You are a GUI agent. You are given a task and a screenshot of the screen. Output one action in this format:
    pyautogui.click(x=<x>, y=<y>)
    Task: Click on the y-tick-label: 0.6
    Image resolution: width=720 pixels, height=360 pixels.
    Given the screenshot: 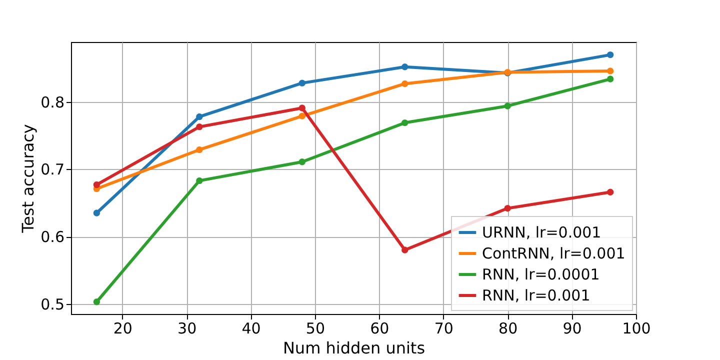 What is the action you would take?
    pyautogui.click(x=52, y=237)
    